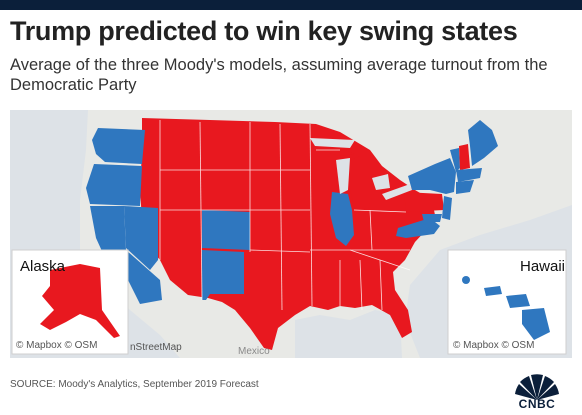 The height and width of the screenshot is (415, 582). What do you see at coordinates (536, 324) in the screenshot?
I see `island-hawaii` at bounding box center [536, 324].